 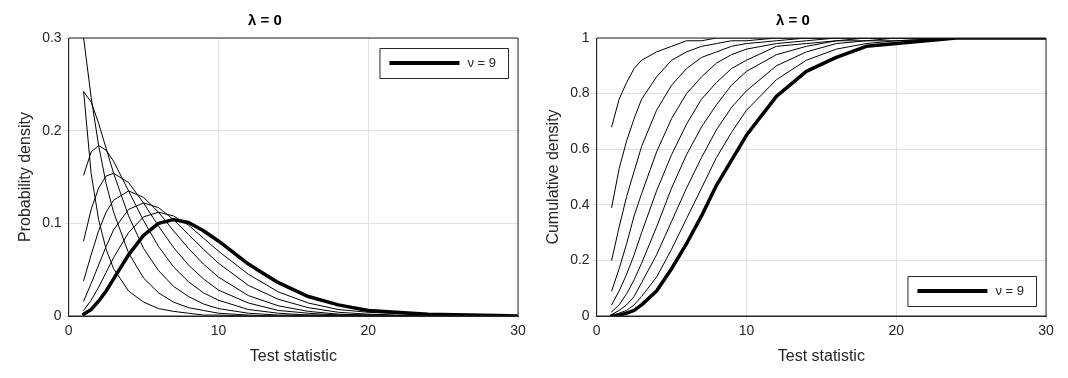 What do you see at coordinates (52, 36) in the screenshot?
I see `y-tick-label: 0.3` at bounding box center [52, 36].